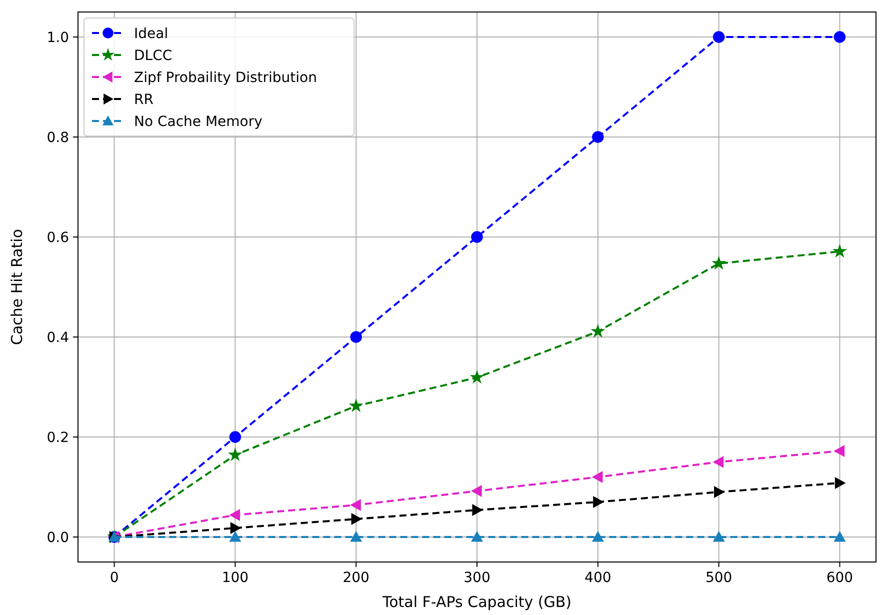 The image size is (881, 615). I want to click on legend-label: Ideal, so click(151, 34).